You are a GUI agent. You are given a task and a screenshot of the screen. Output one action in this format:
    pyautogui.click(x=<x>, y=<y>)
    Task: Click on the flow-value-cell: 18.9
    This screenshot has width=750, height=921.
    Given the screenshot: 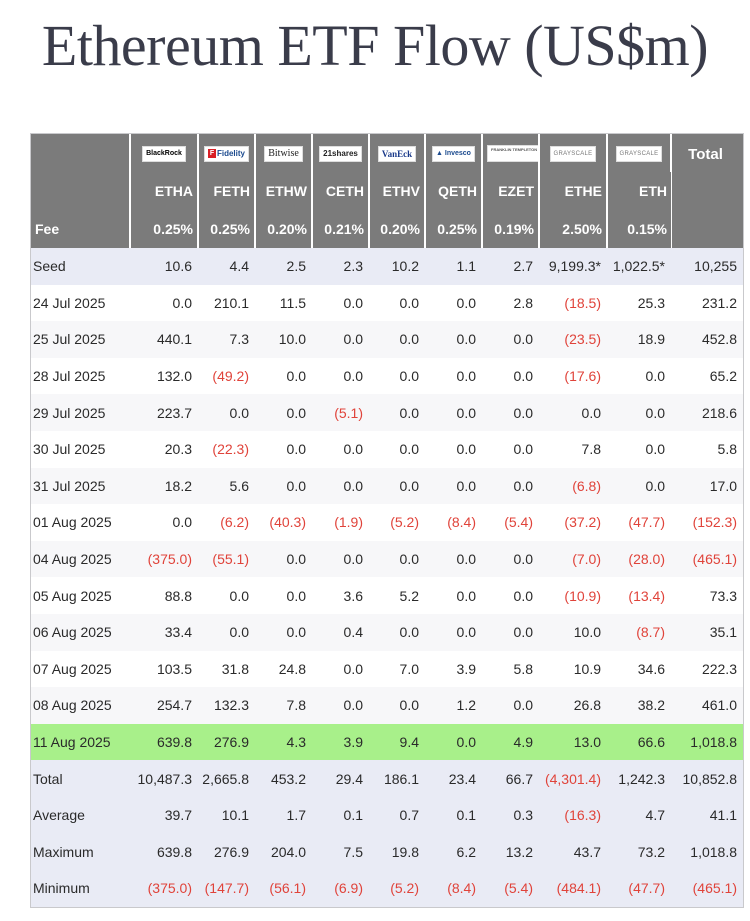 What is the action you would take?
    pyautogui.click(x=639, y=339)
    